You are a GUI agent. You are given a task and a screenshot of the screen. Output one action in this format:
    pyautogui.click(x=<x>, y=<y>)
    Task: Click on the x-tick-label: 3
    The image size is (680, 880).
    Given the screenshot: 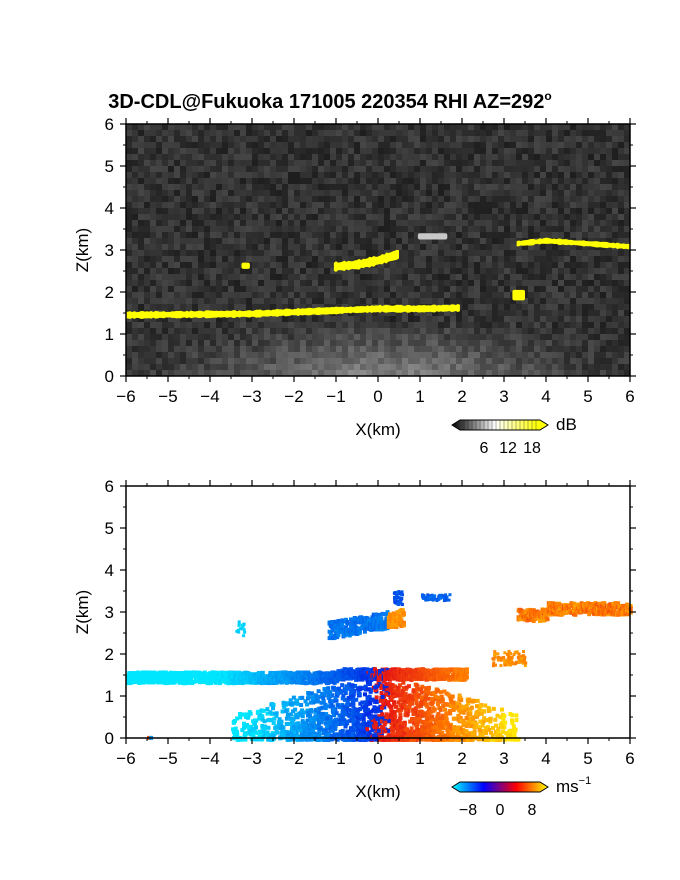 What is the action you would take?
    pyautogui.click(x=503, y=396)
    